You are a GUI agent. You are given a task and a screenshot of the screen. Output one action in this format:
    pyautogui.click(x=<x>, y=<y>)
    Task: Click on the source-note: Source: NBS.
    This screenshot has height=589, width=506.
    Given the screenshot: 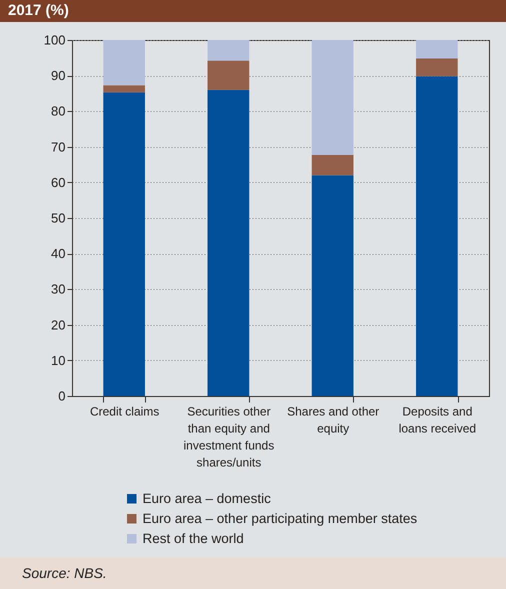 What is the action you would take?
    pyautogui.click(x=253, y=573)
    